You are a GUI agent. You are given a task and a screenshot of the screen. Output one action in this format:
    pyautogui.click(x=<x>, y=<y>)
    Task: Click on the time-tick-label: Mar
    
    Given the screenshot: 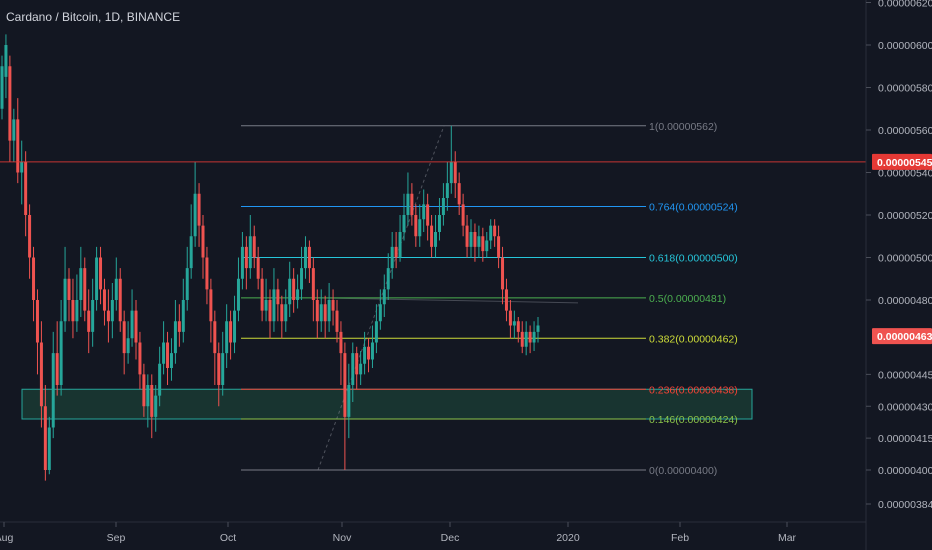 What is the action you would take?
    pyautogui.click(x=787, y=538)
    